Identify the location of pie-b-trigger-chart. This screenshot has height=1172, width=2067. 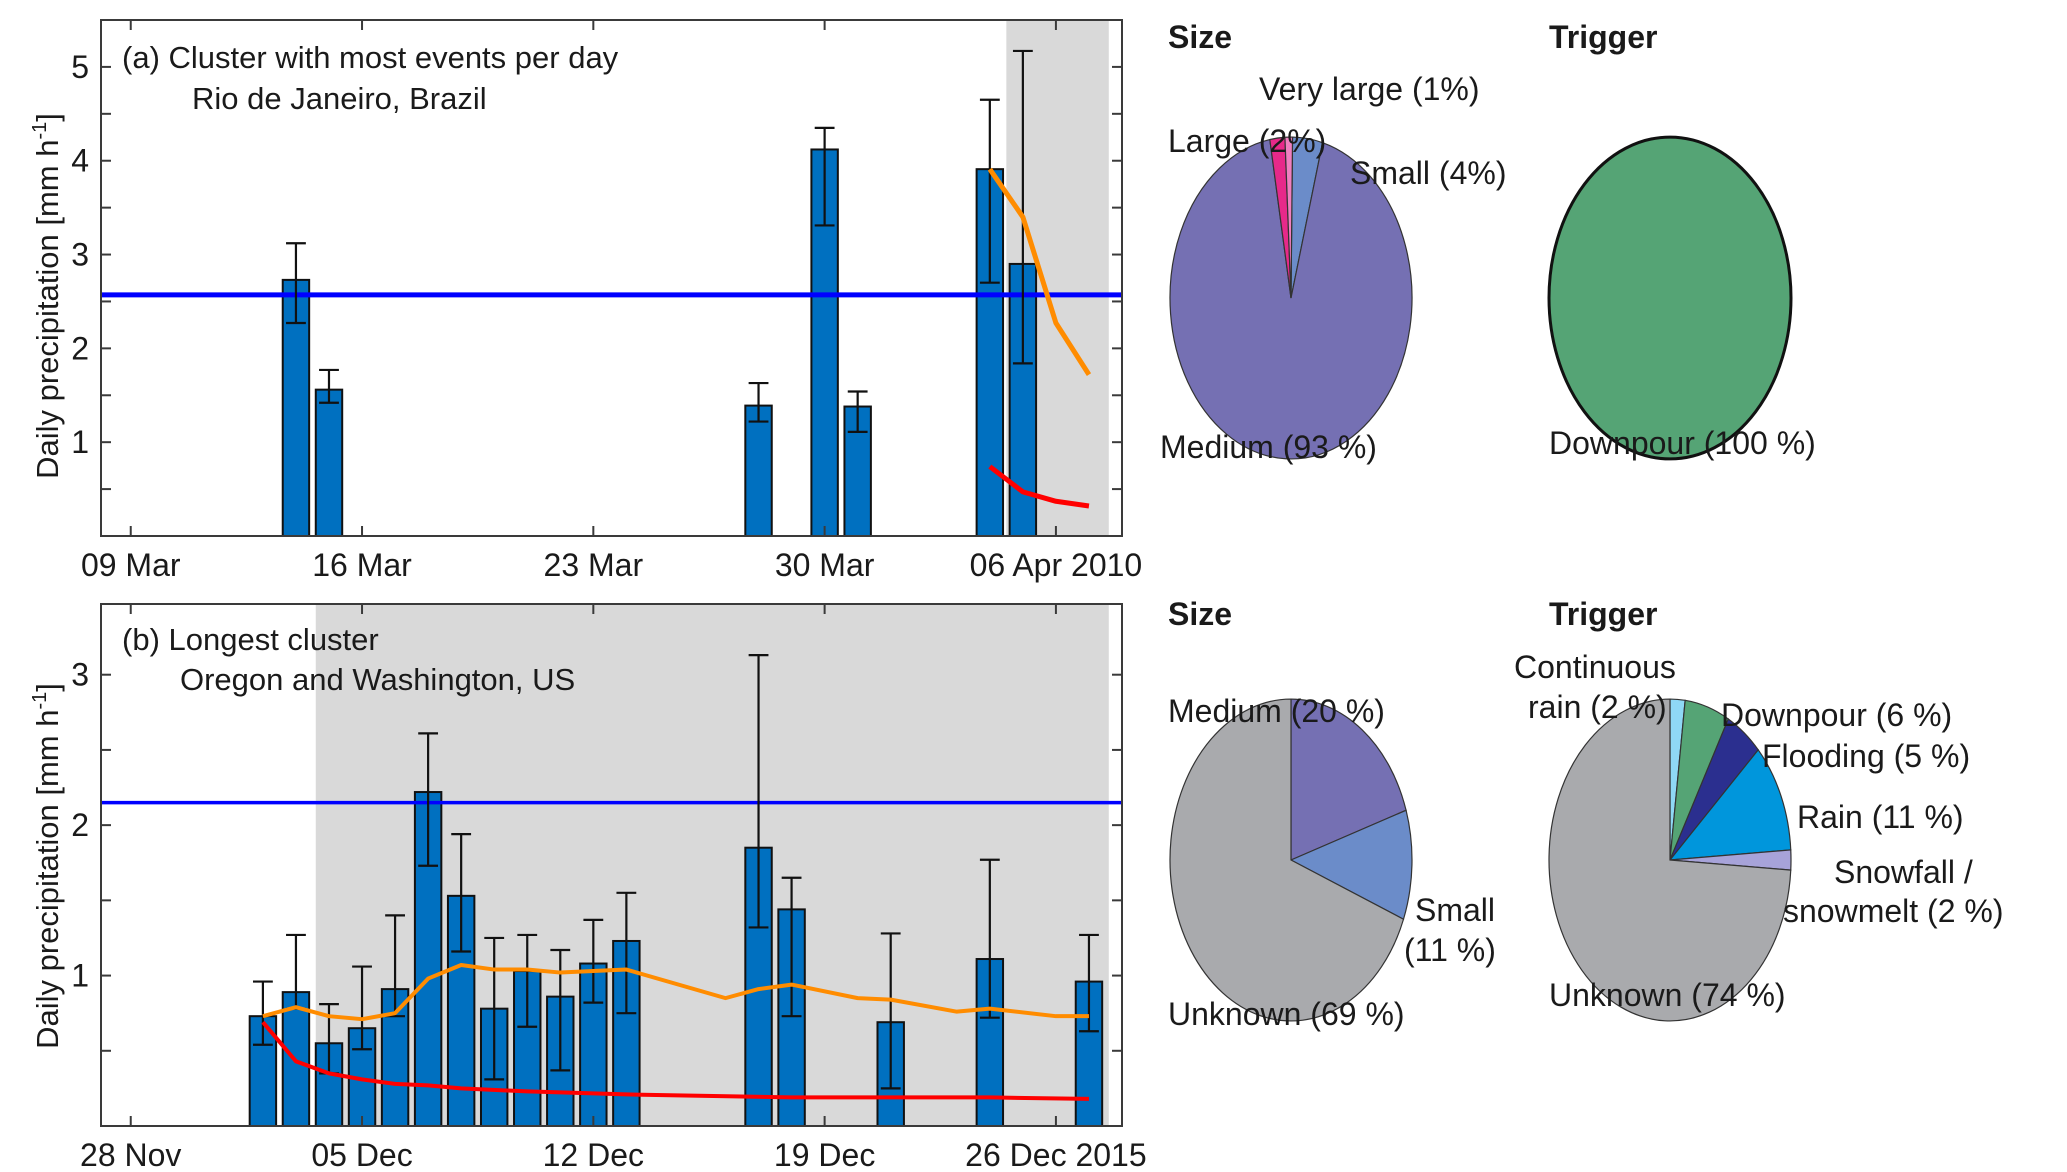
(1670, 860).